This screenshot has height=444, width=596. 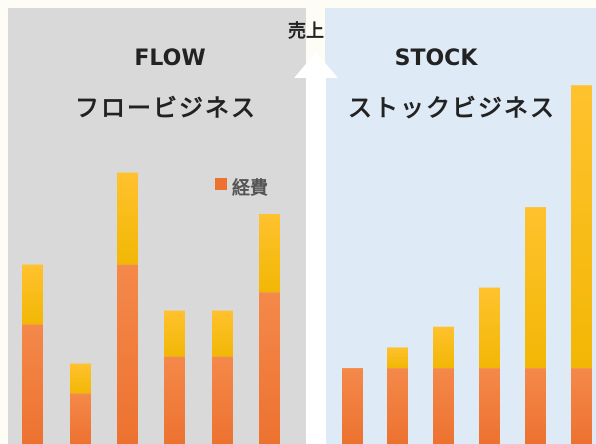 I want to click on flow-bar-5-profit-segment, so click(x=222, y=333).